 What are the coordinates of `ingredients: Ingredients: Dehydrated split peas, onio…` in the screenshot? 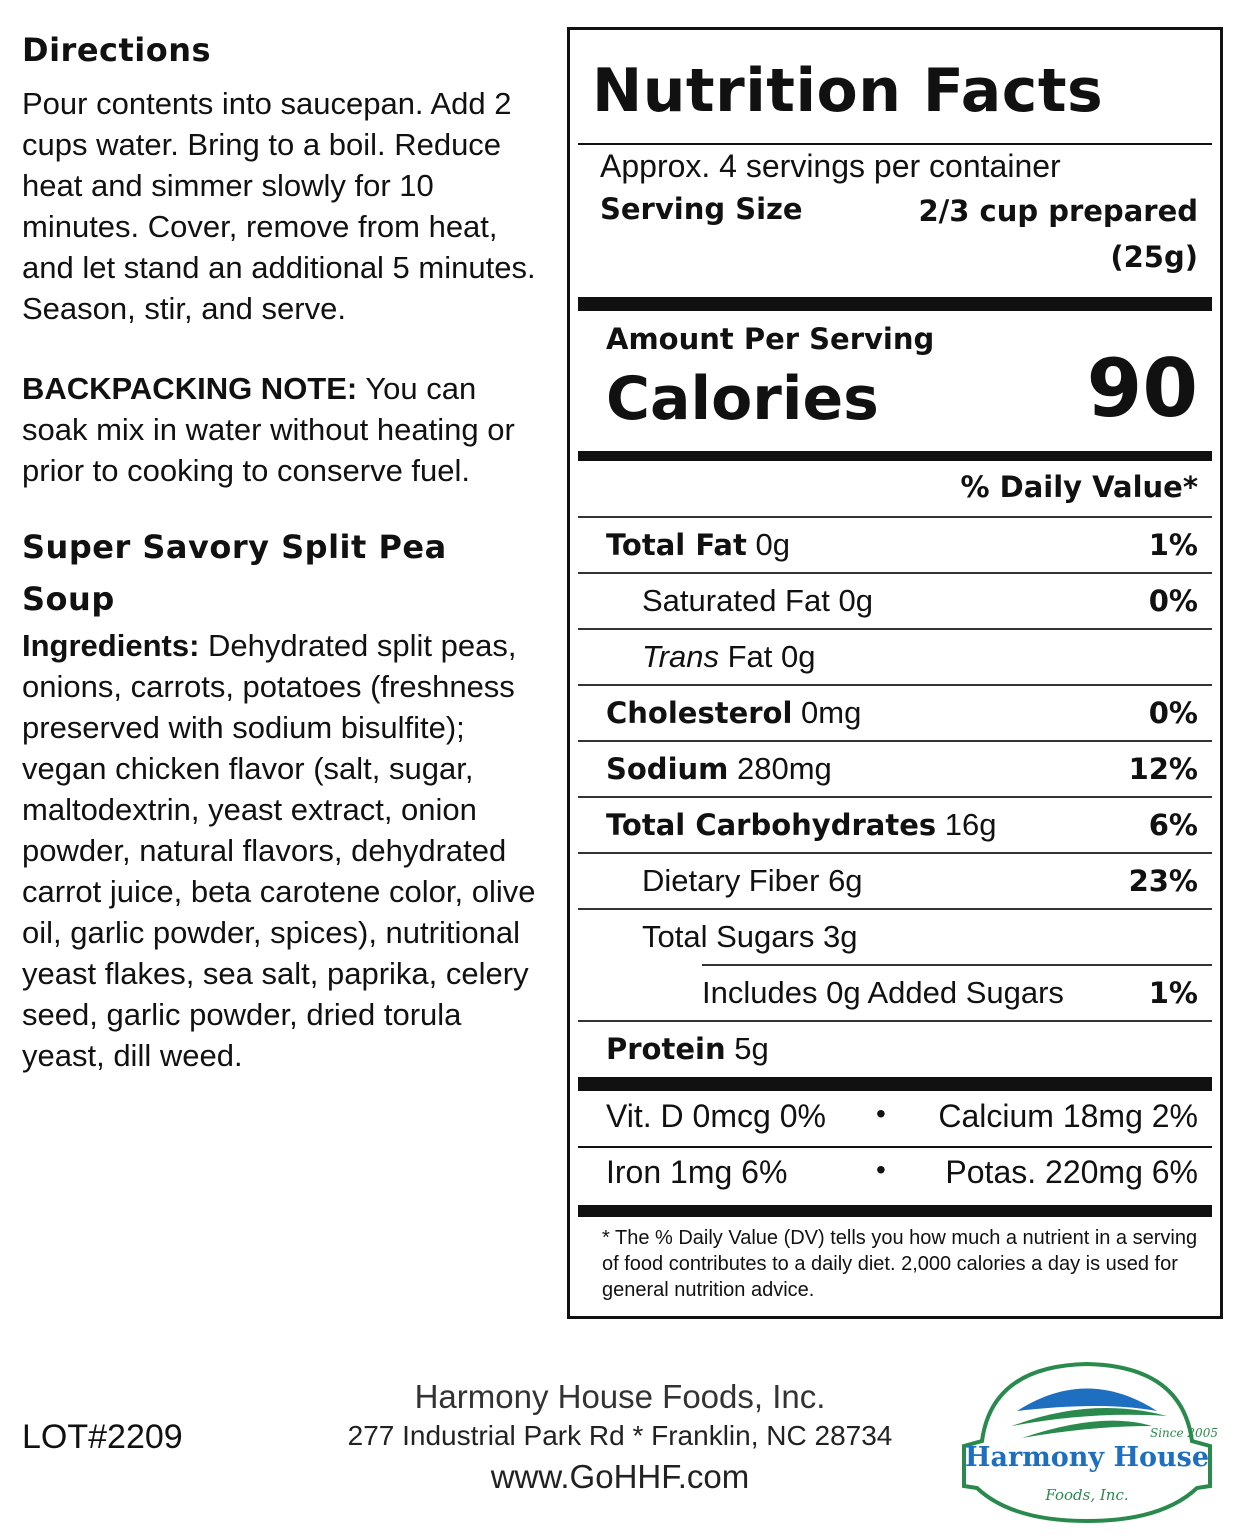 It's located at (279, 850).